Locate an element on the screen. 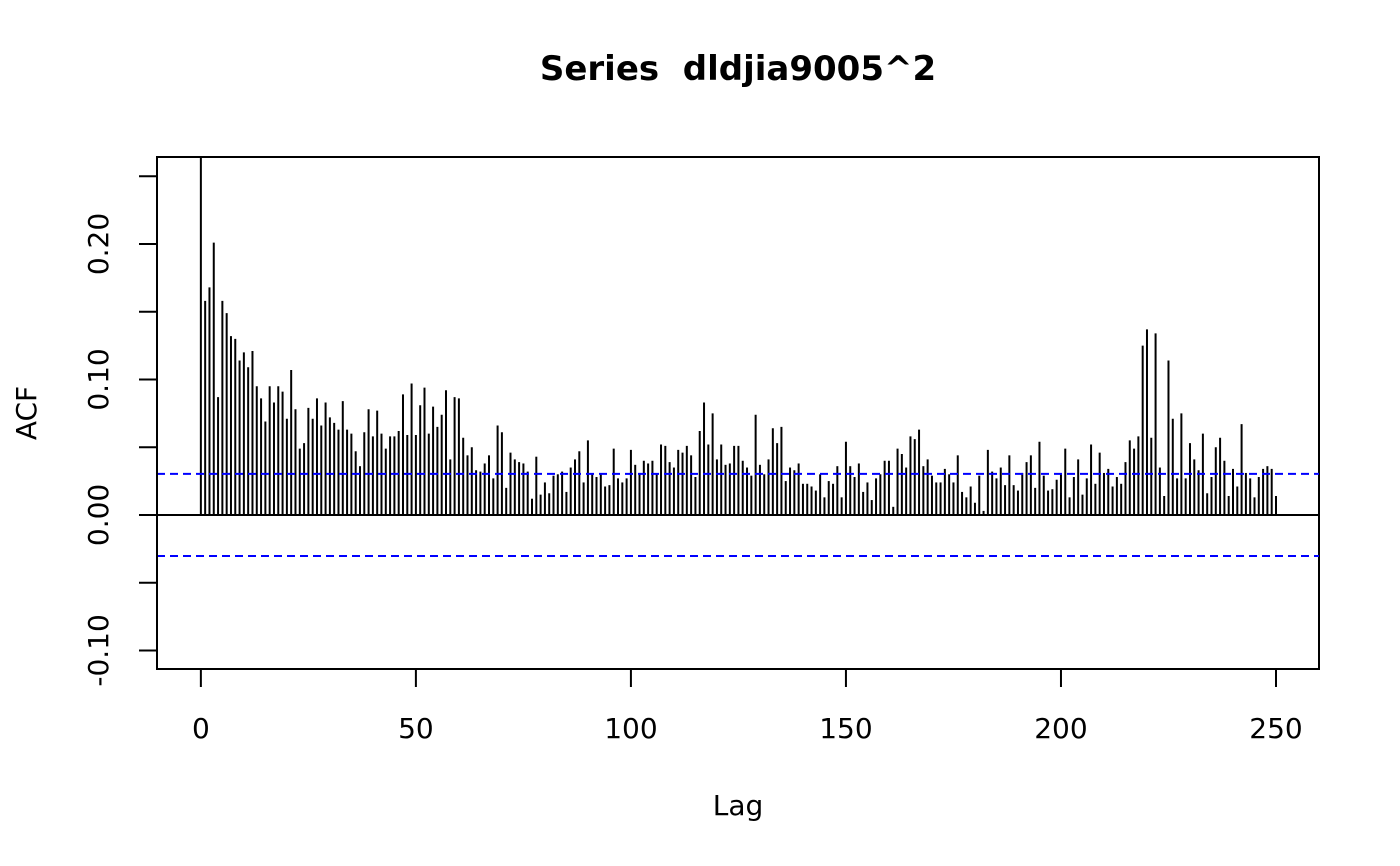  x-tick-label: 200 is located at coordinates (1060, 728).